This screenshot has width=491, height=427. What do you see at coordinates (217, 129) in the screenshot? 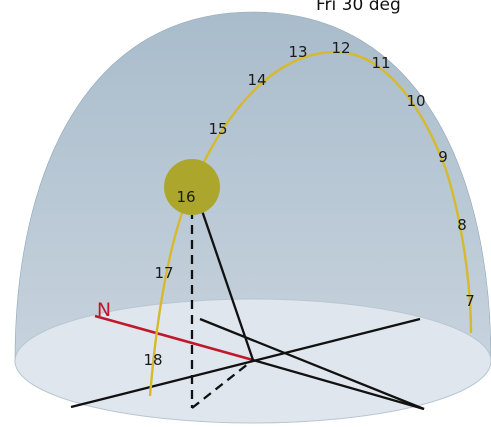
I see `hour-label-15: 15` at bounding box center [217, 129].